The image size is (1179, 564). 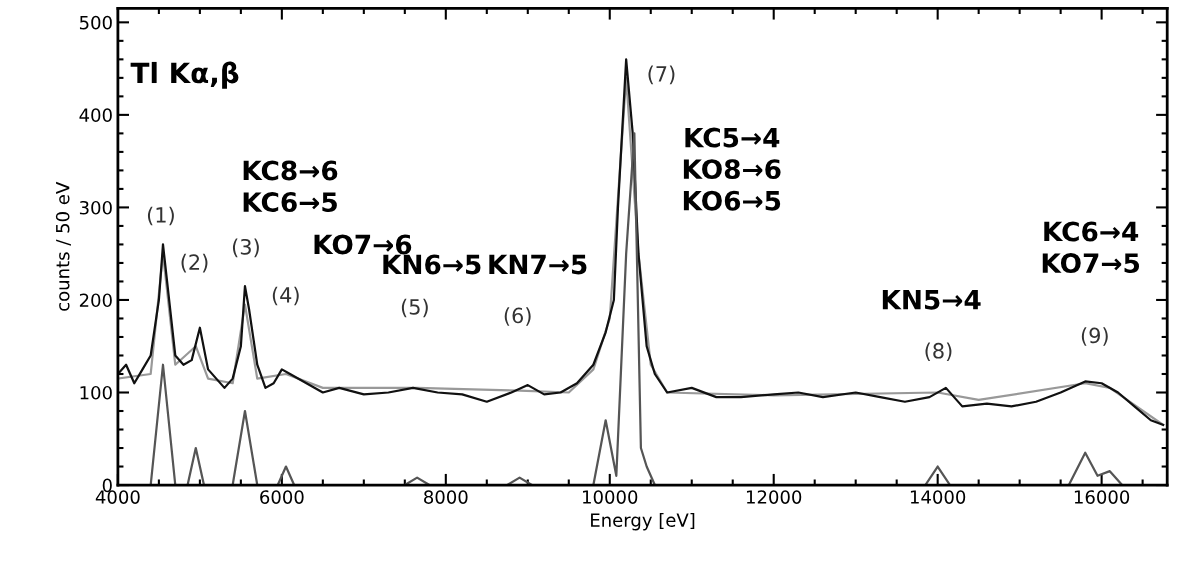 I want to click on annotation: (3), so click(x=245, y=248).